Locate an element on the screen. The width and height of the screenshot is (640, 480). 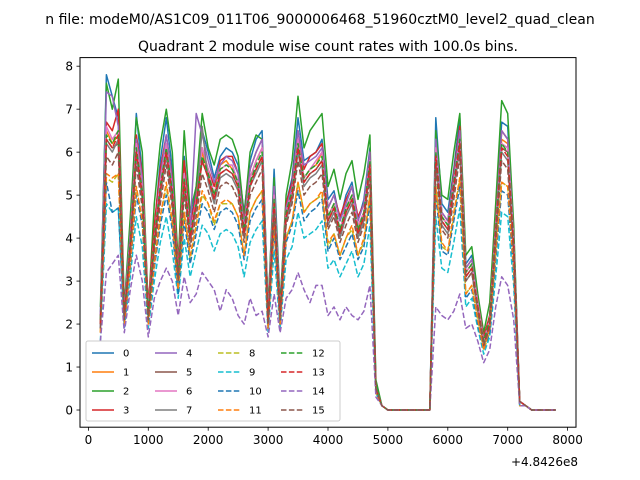
legend-label-0: 0 is located at coordinates (126, 354).